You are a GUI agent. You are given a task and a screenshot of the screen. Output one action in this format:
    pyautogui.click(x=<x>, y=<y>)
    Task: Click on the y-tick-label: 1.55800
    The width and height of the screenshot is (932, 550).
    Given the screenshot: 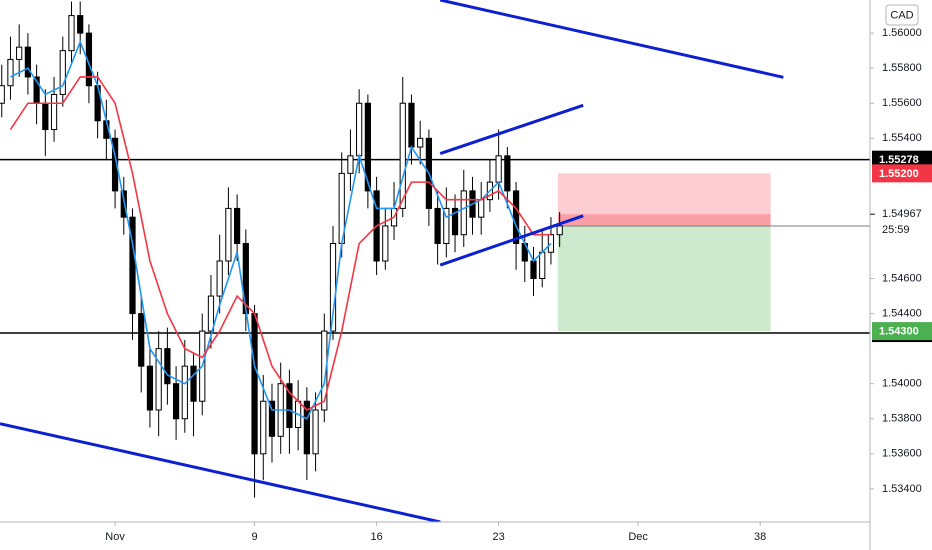 What is the action you would take?
    pyautogui.click(x=902, y=68)
    